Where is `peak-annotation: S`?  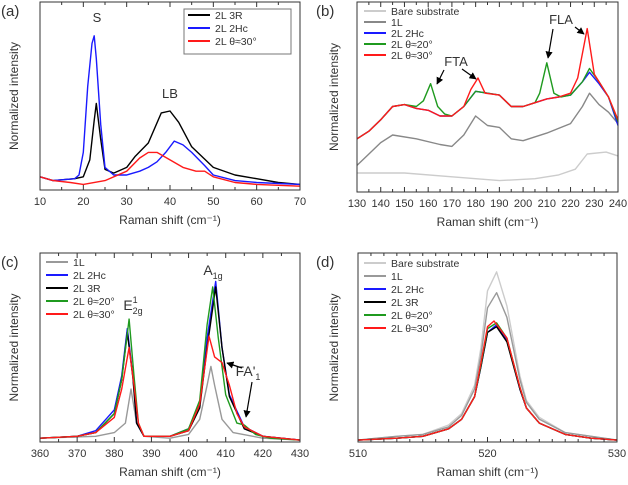 peak-annotation: S is located at coordinates (97, 17).